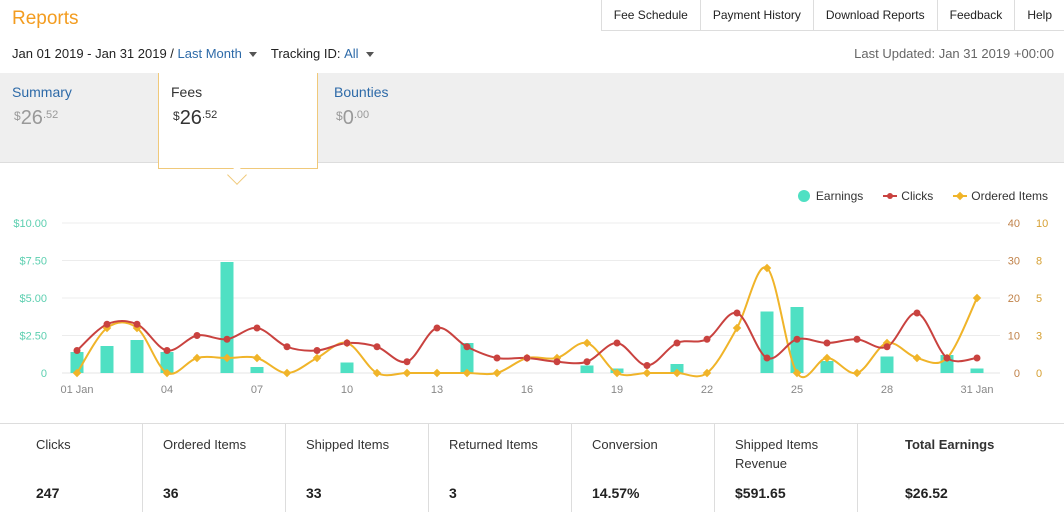  Describe the element at coordinates (30, 224) in the screenshot. I see `y-left-tick-label: $10.00` at that location.